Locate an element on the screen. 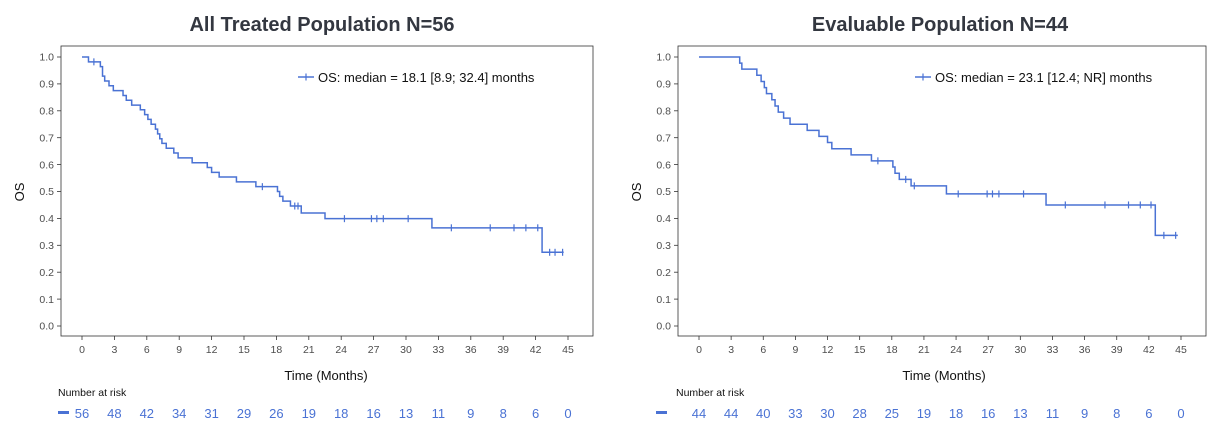  risk-count: 29 is located at coordinates (244, 413).